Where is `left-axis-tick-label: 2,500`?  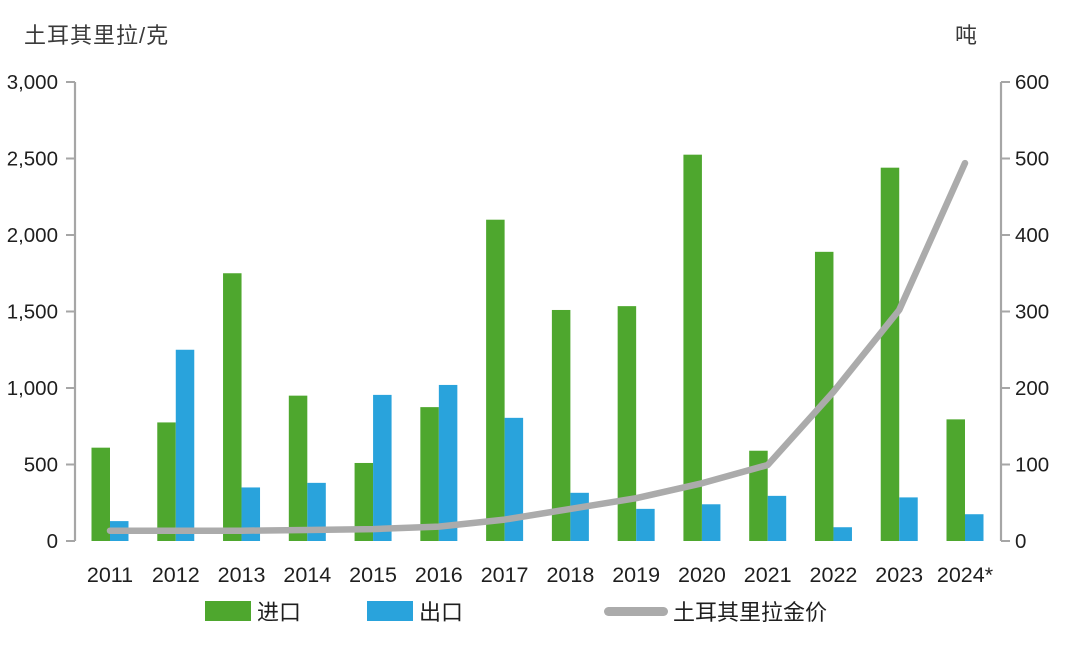 left-axis-tick-label: 2,500 is located at coordinates (32, 159).